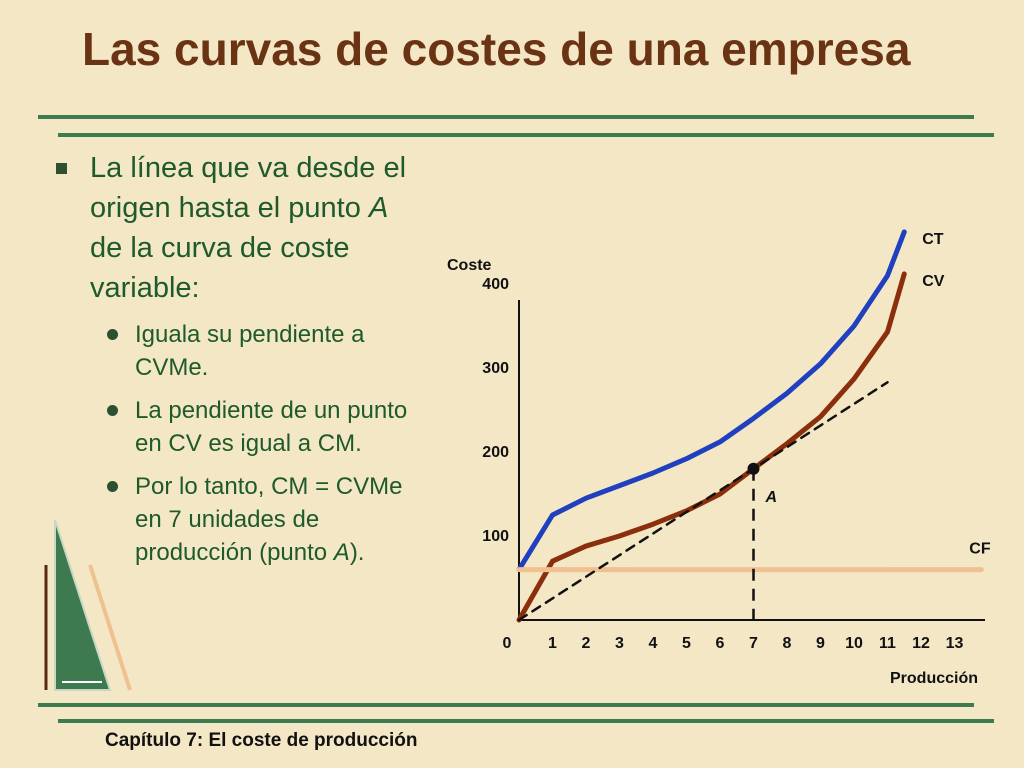 The image size is (1024, 768). Describe the element at coordinates (586, 643) in the screenshot. I see `x-tick-label: 2` at that location.